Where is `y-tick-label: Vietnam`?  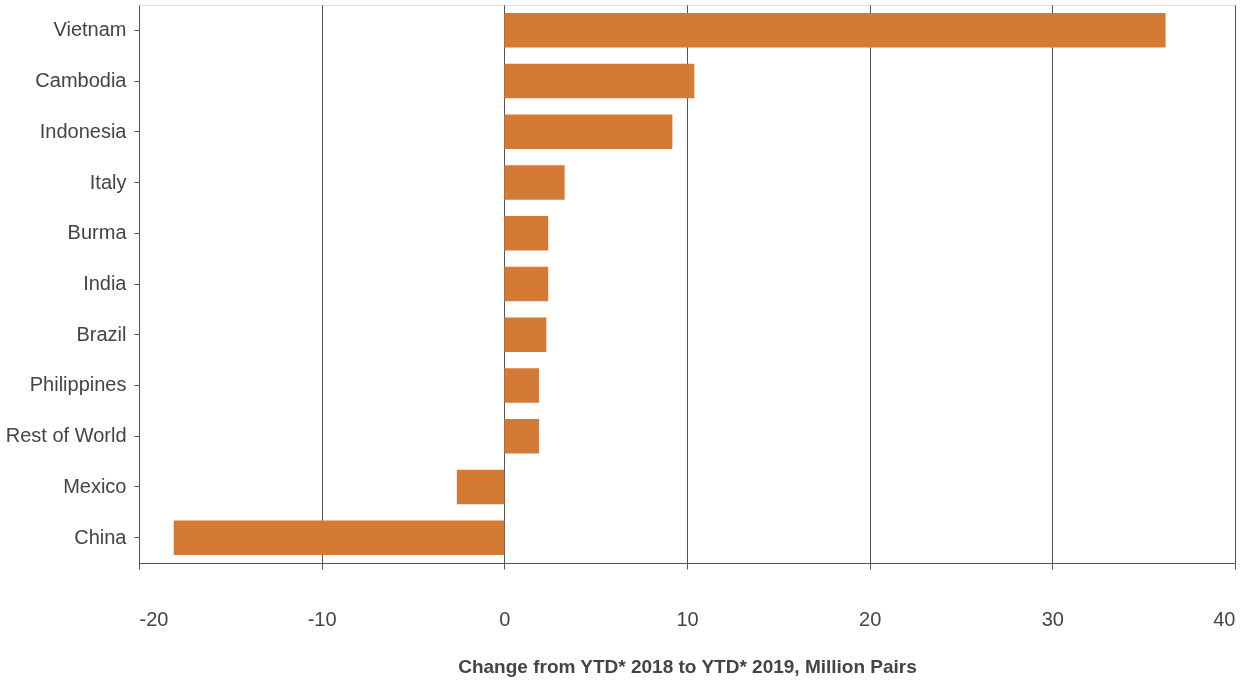
y-tick-label: Vietnam is located at coordinates (90, 29).